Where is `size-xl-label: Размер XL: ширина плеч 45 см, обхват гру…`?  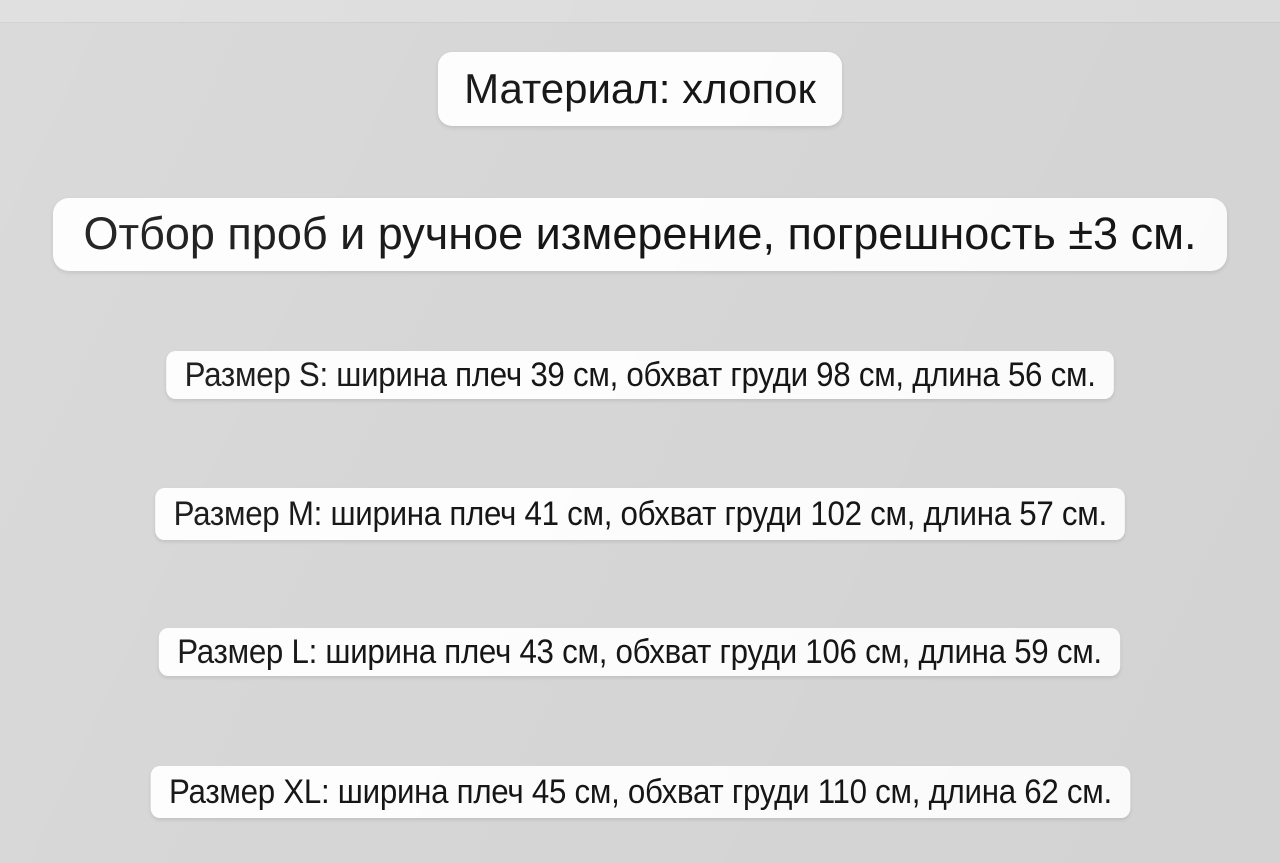 size-xl-label: Размер XL: ширина плеч 45 см, обхват гру… is located at coordinates (640, 792).